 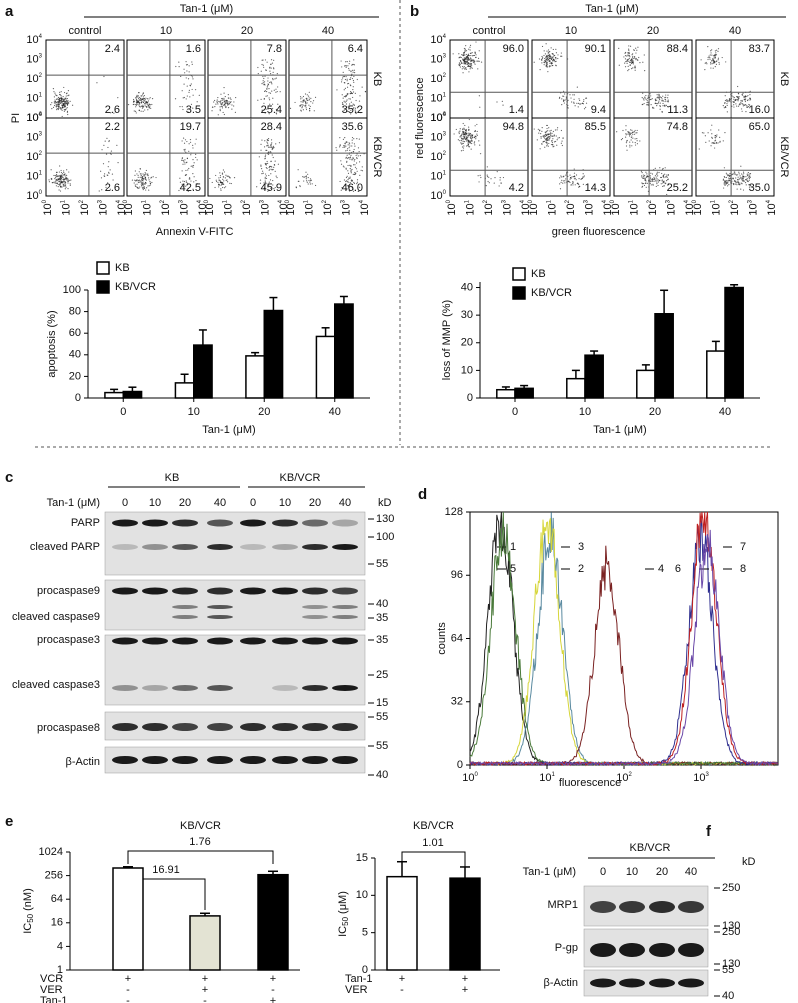 What do you see at coordinates (166, 31) in the screenshot?
I see `condition-label: 10` at bounding box center [166, 31].